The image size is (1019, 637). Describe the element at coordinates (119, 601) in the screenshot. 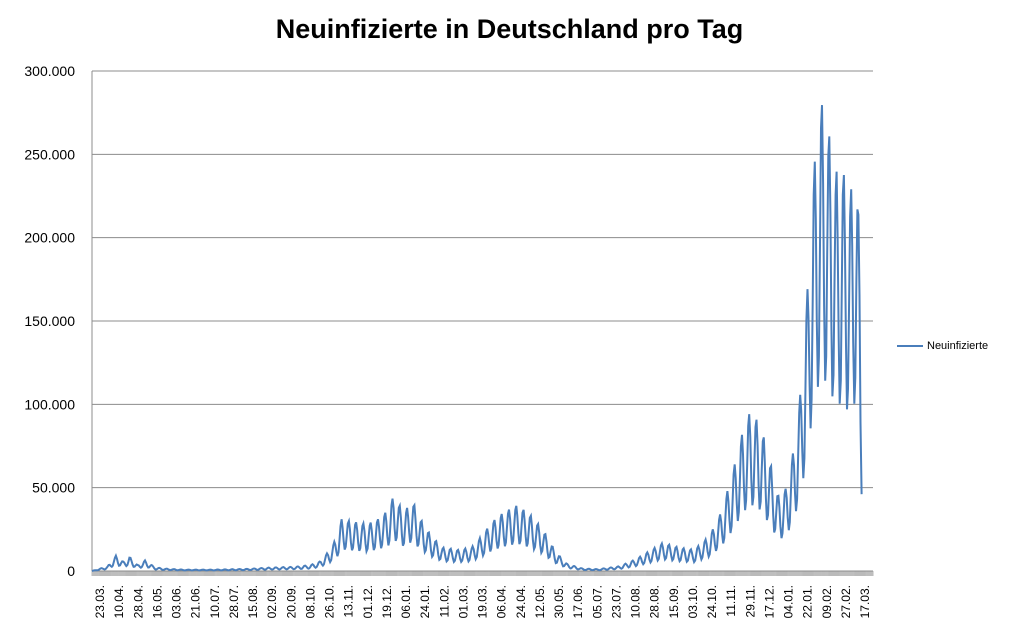

I see `x-tick-label: 10.04.` at that location.